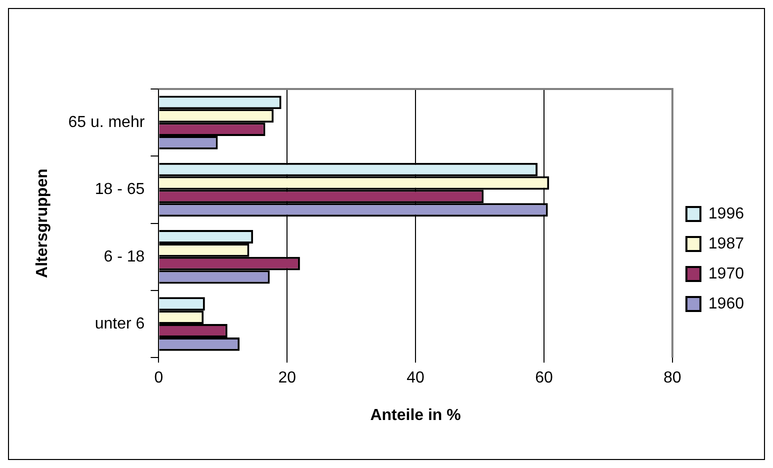 This screenshot has width=773, height=468. What do you see at coordinates (544, 378) in the screenshot?
I see `x-tick-label: 60` at bounding box center [544, 378].